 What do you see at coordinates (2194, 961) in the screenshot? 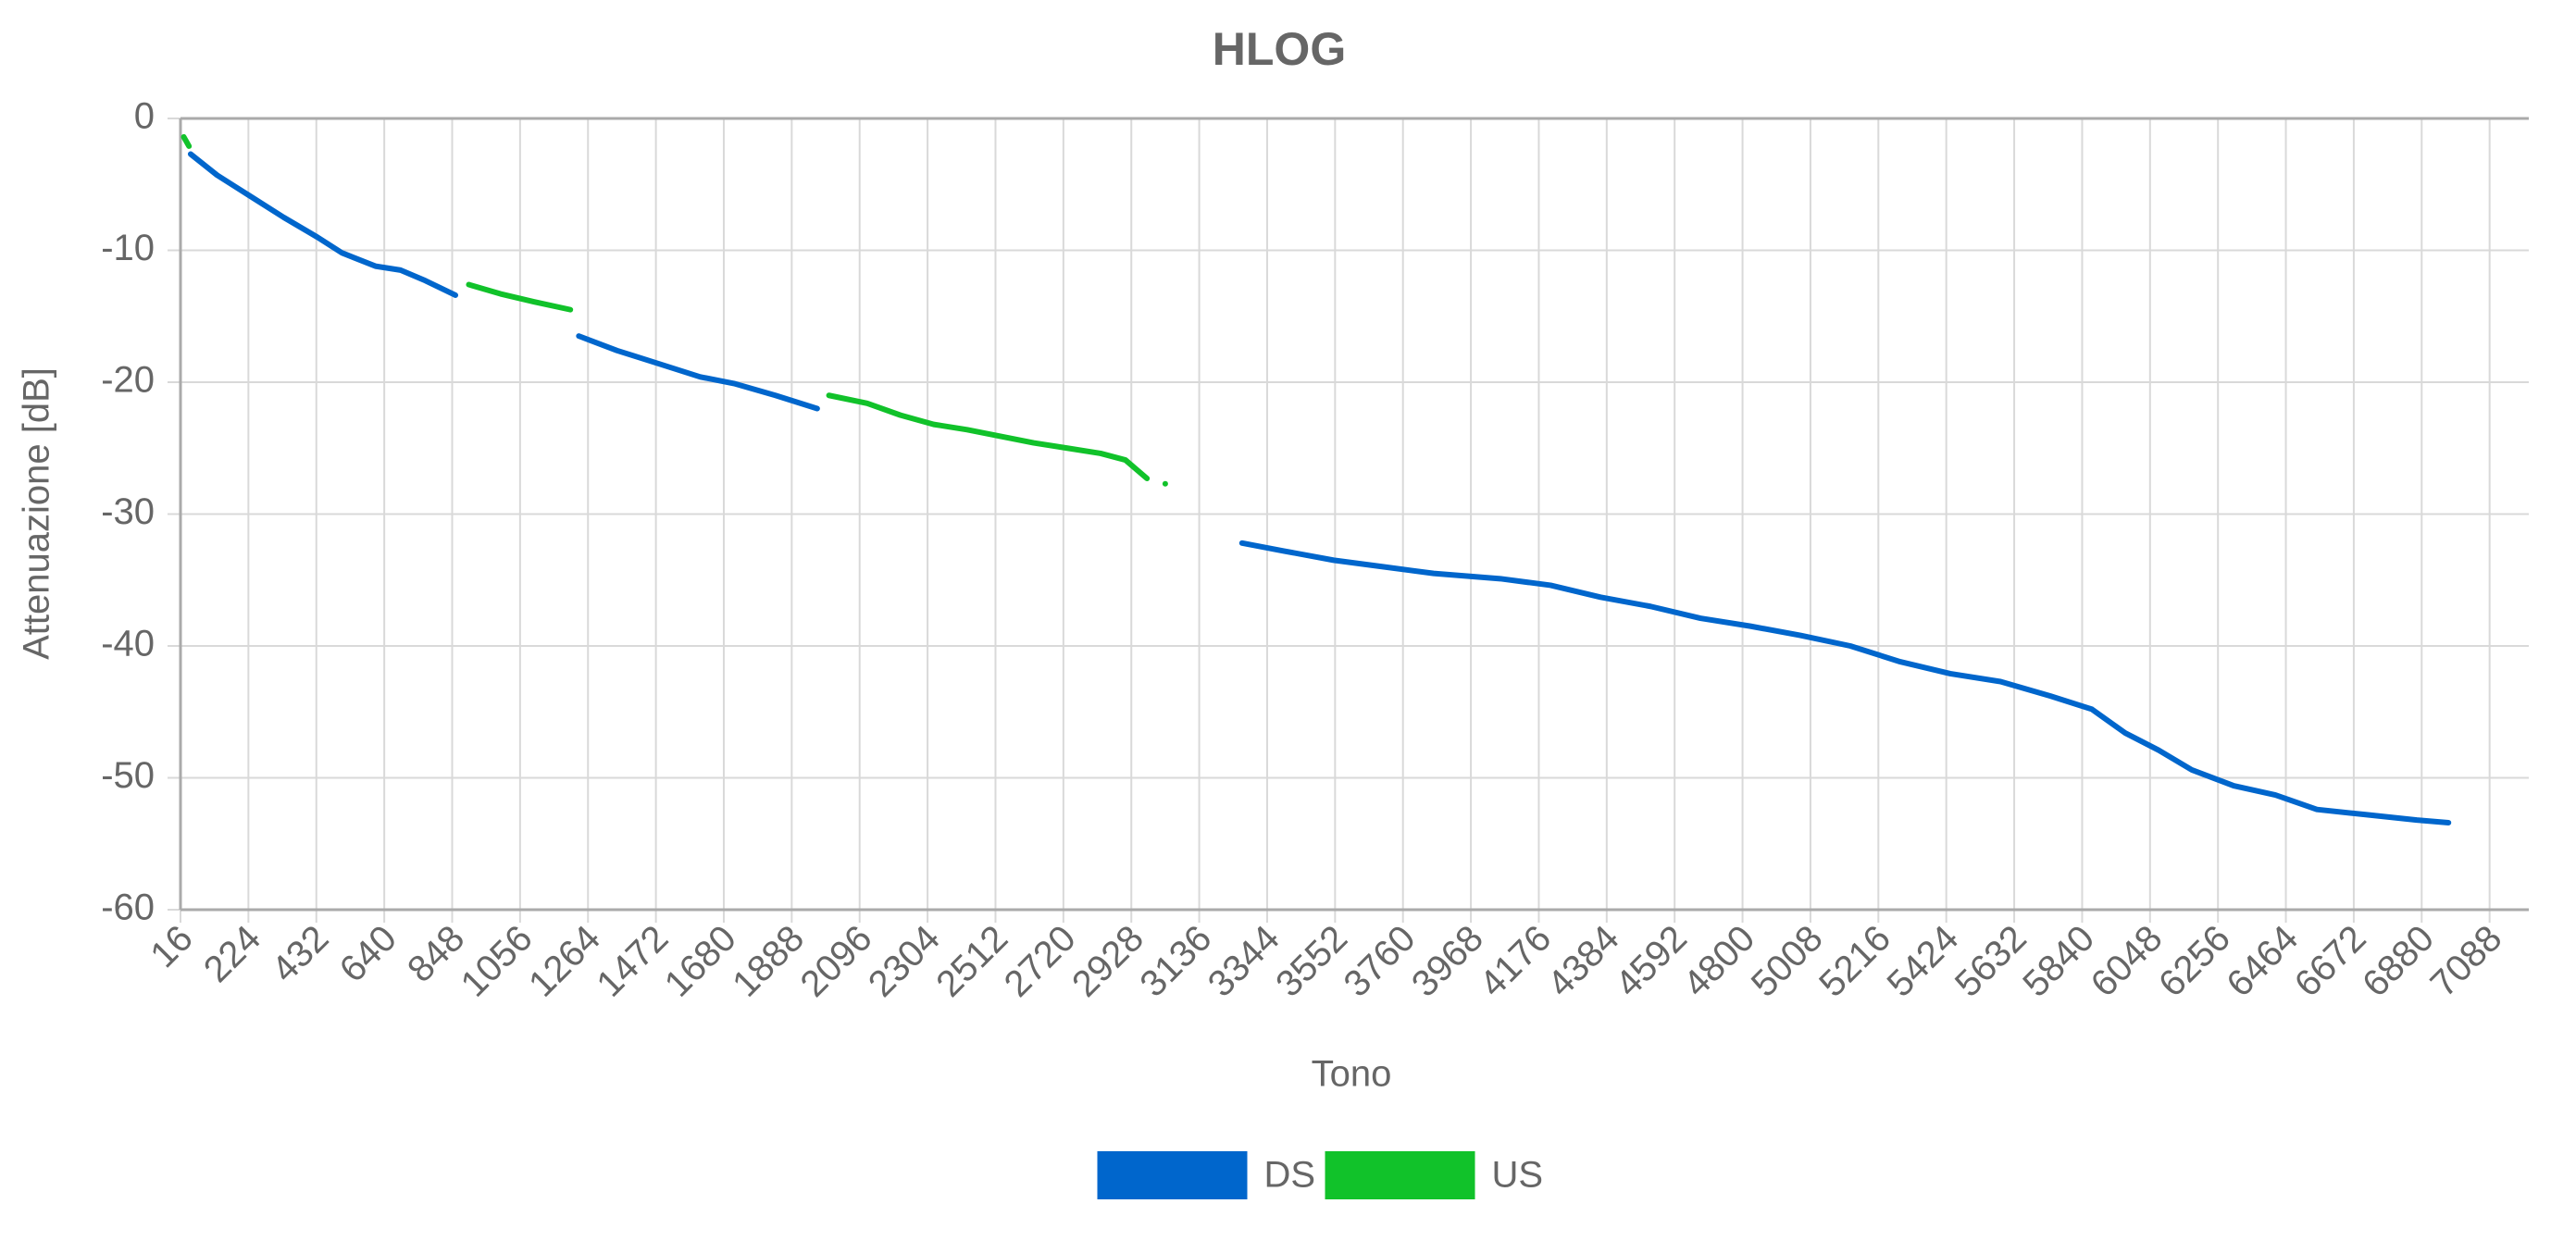
I see `x-tick-label: 6256` at bounding box center [2194, 961].